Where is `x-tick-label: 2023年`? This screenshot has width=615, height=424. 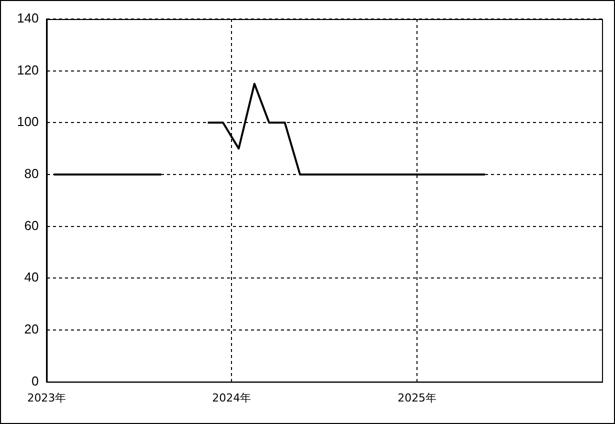
x-tick-label: 2023年 is located at coordinates (46, 397).